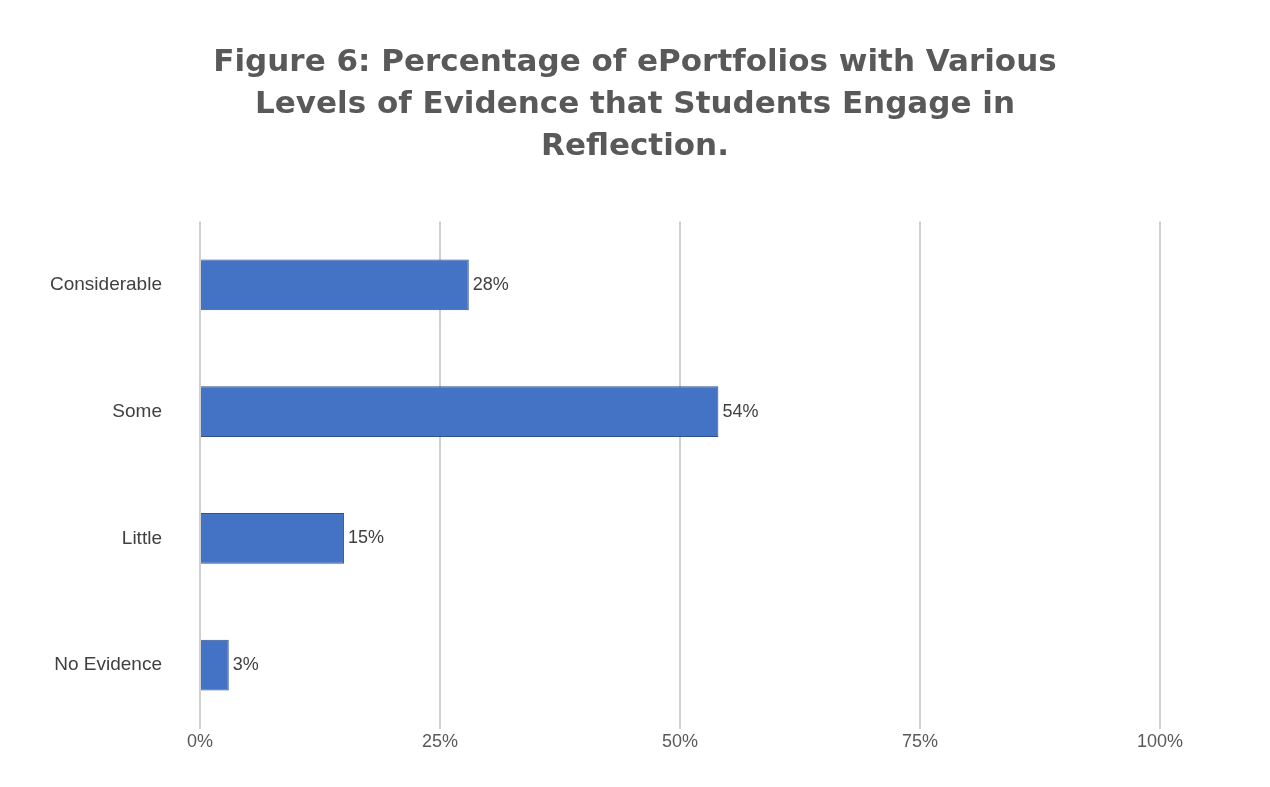 The image size is (1270, 787). Describe the element at coordinates (199, 741) in the screenshot. I see `x-tick-label: 0%` at that location.